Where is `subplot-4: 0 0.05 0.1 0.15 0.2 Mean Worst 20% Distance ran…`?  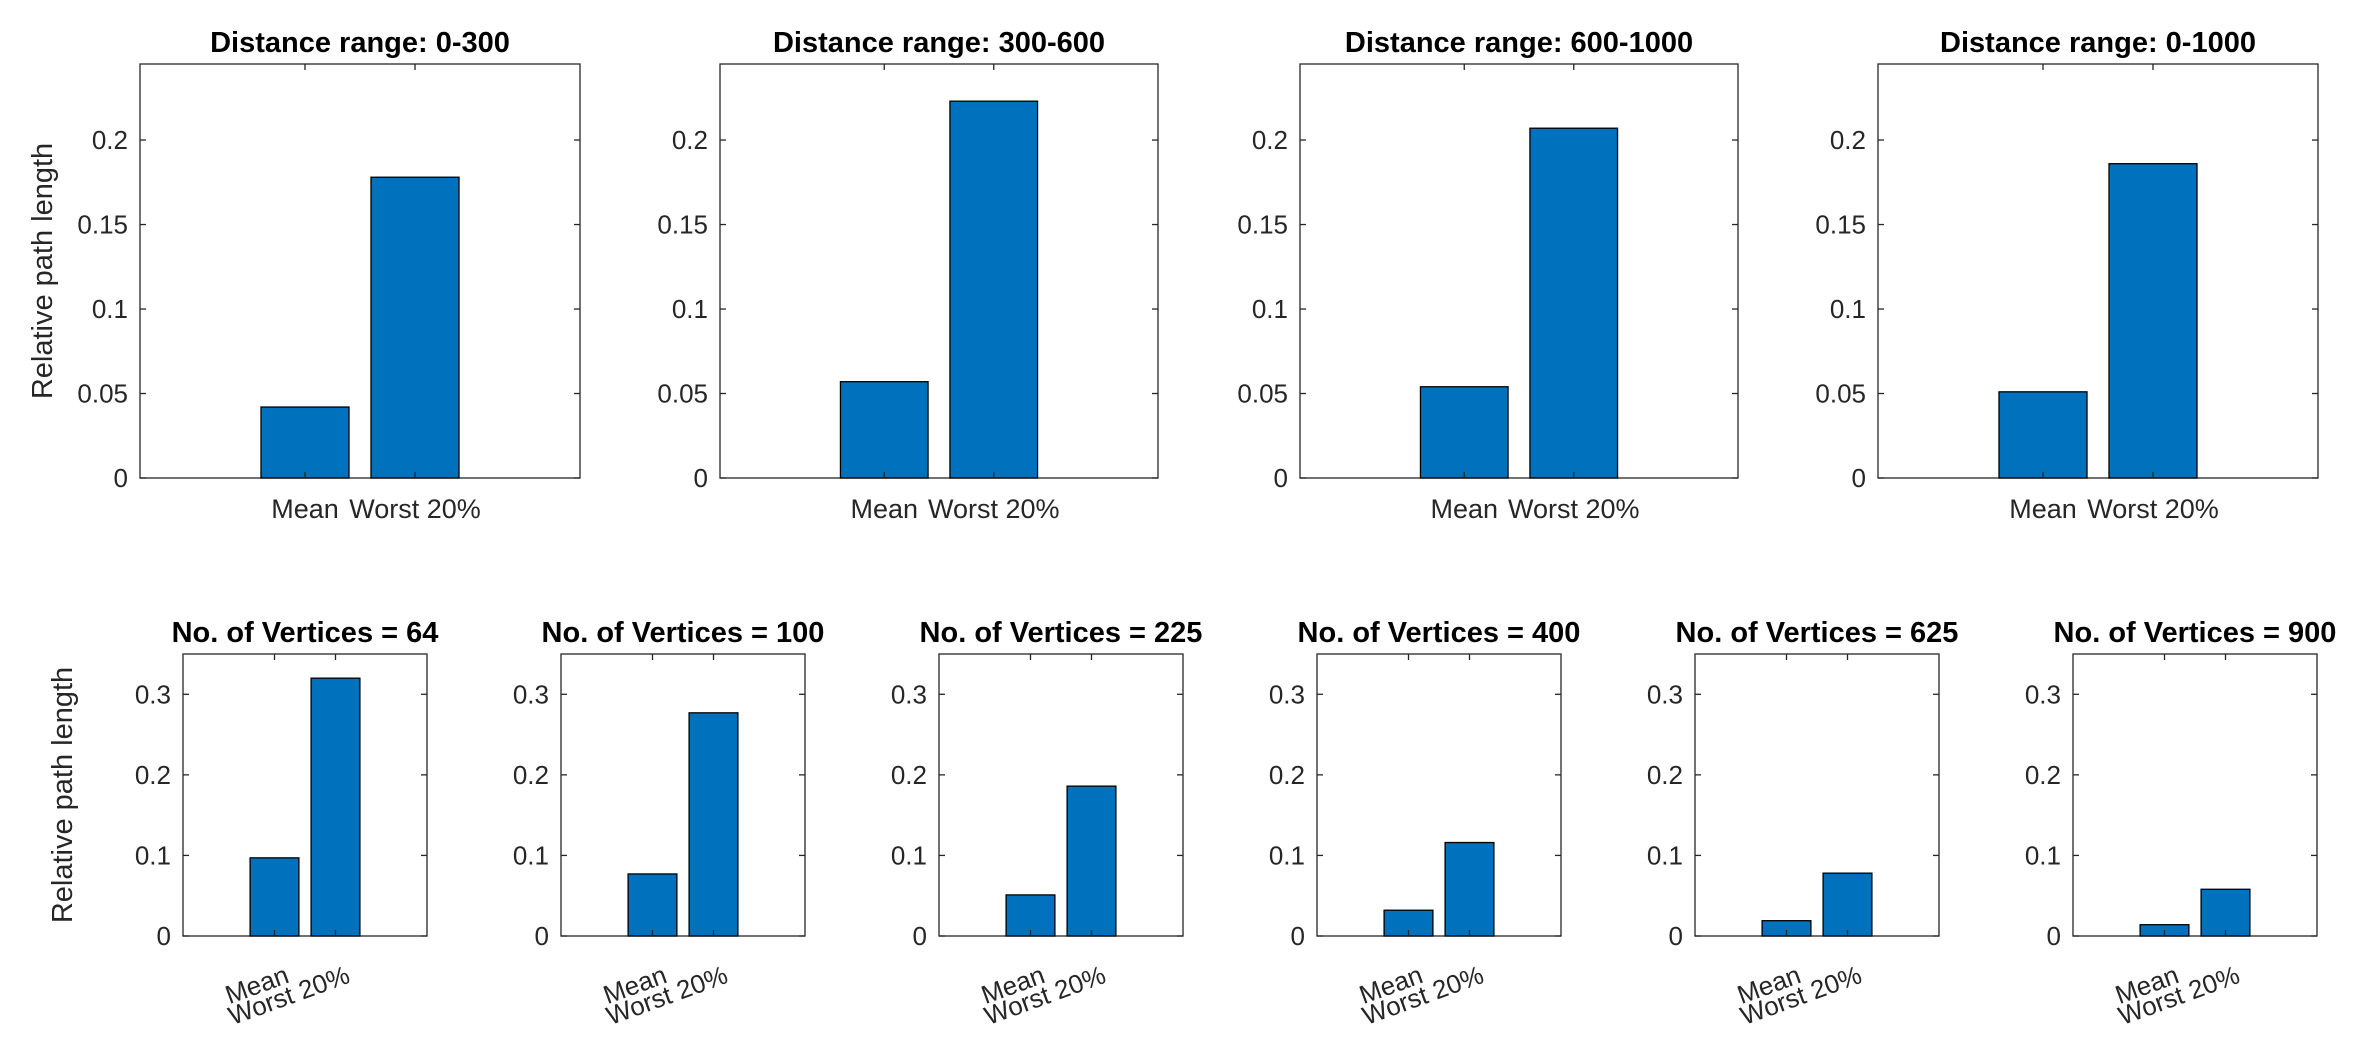 subplot-4: 0 0.05 0.1 0.15 0.2 Mean Worst 20% Distance ran… is located at coordinates (2067, 275).